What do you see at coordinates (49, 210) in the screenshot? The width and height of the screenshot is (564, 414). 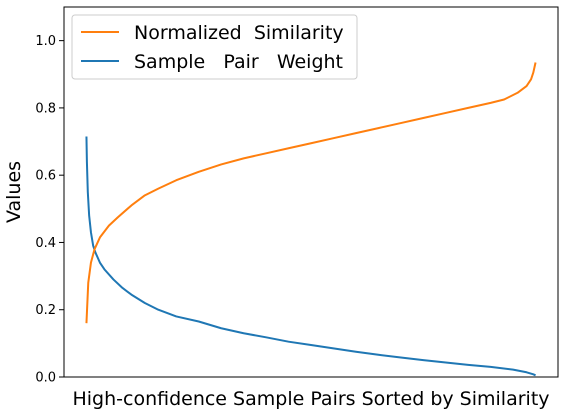 I see `y-axis: 0.0 0.2 0.4 0.6 0.8 1.0` at bounding box center [49, 210].